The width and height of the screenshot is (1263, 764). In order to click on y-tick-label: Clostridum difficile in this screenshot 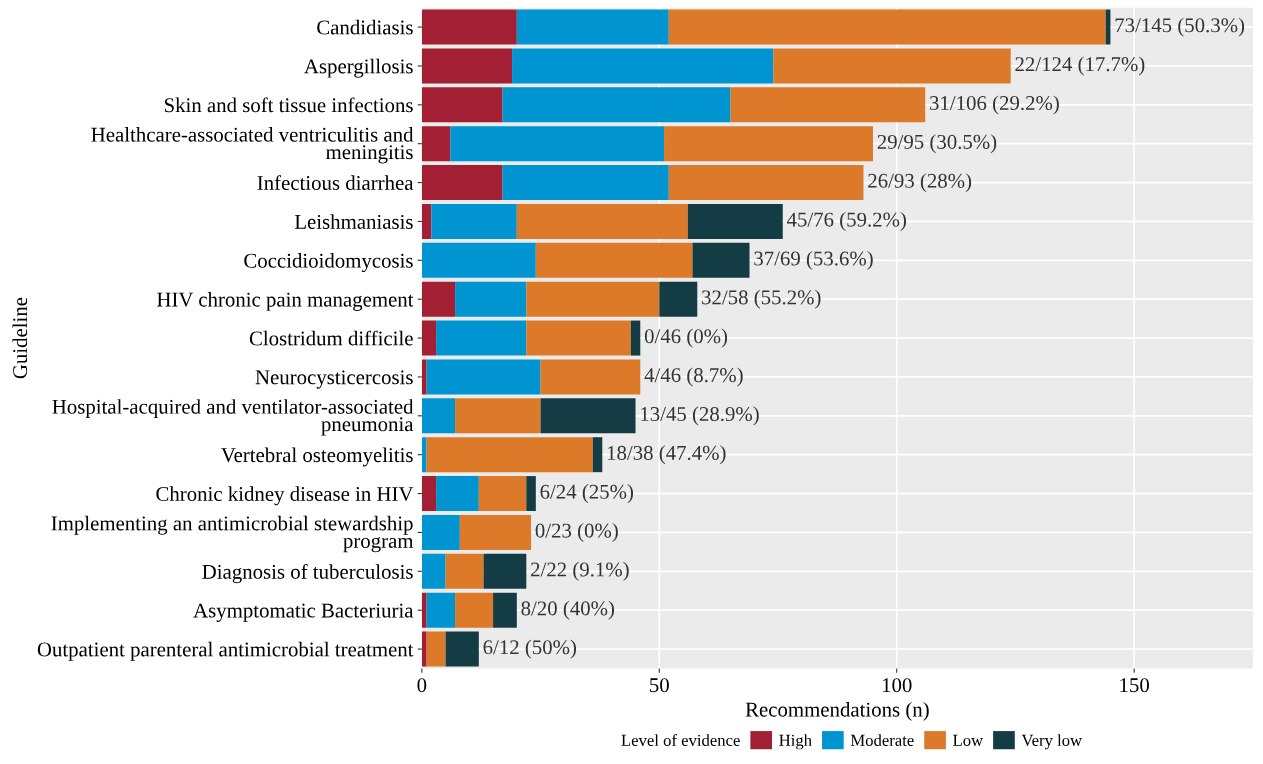, I will do `click(331, 338)`.